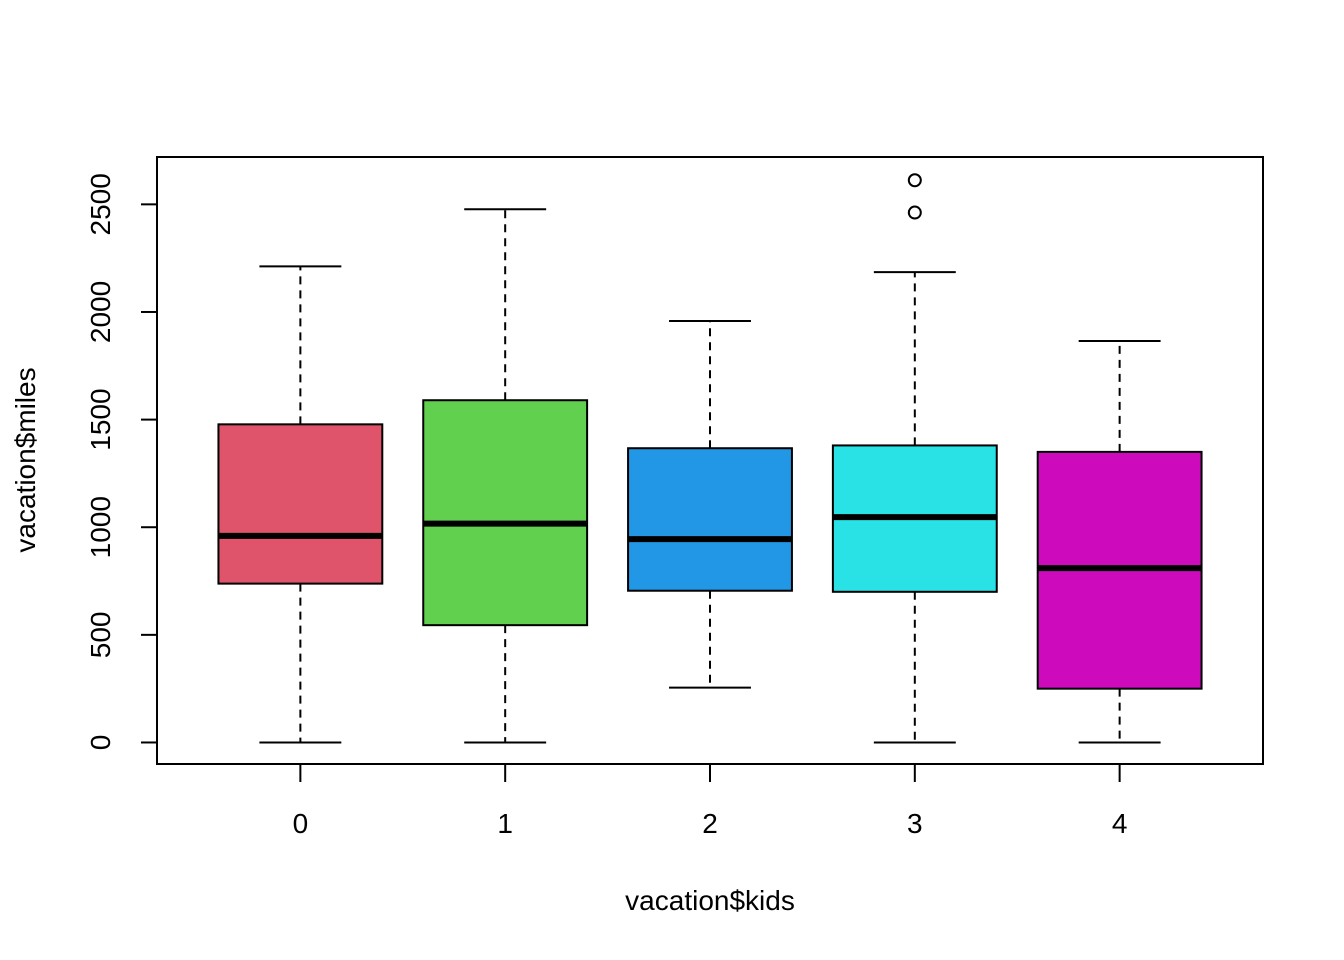  I want to click on x-tick-label: 3, so click(915, 823).